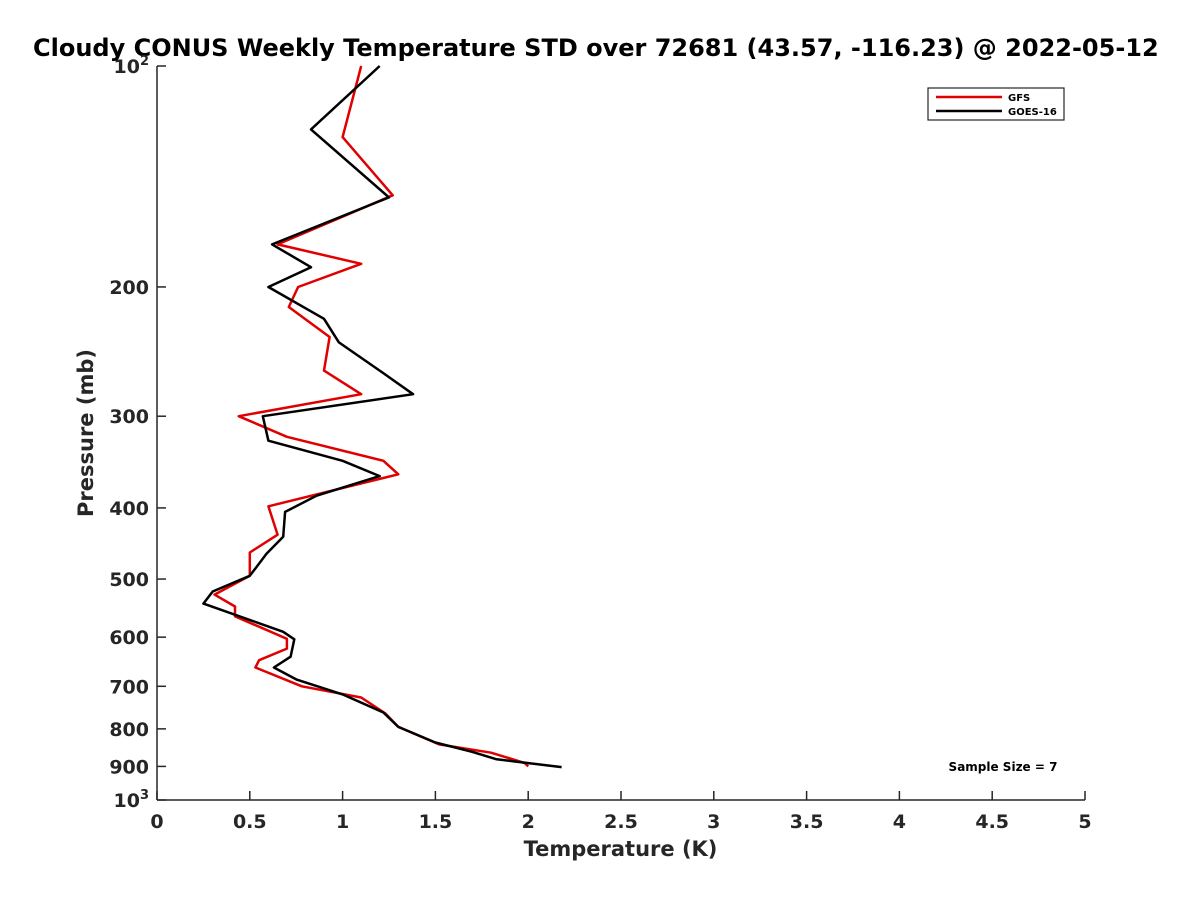 The image size is (1200, 900). What do you see at coordinates (129, 767) in the screenshot?
I see `y-tick-label: 900` at bounding box center [129, 767].